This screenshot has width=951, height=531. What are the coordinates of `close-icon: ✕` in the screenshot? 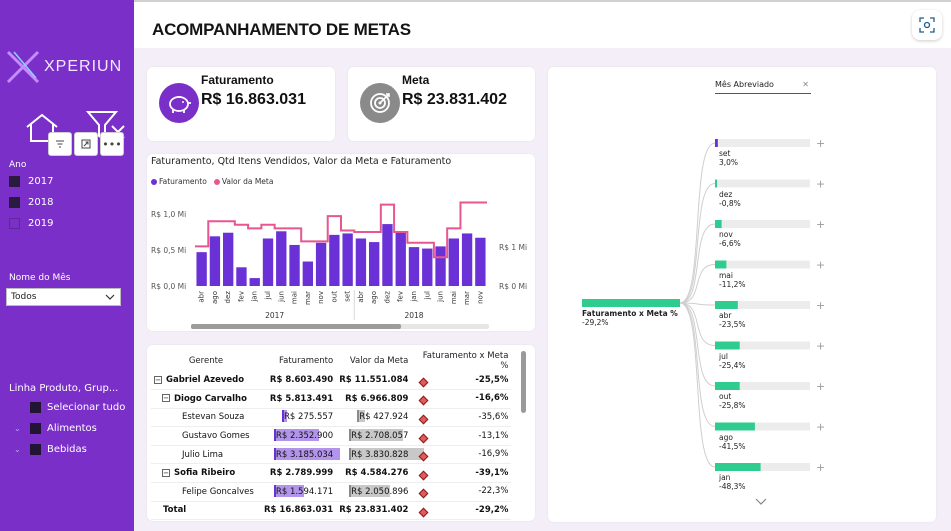 It's located at (805, 84).